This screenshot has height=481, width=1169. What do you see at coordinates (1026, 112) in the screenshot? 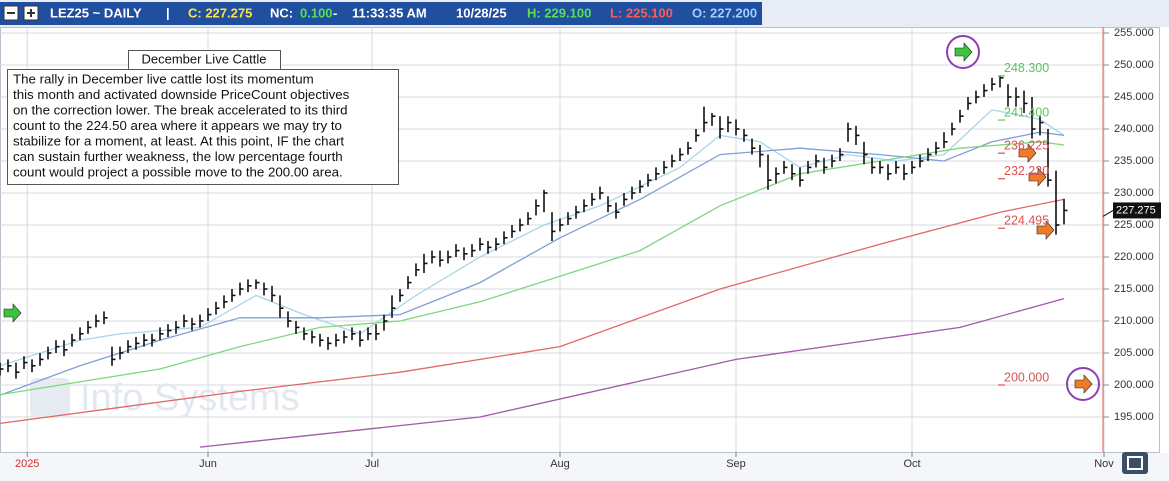
I see `level-label: 241.400` at bounding box center [1026, 112].